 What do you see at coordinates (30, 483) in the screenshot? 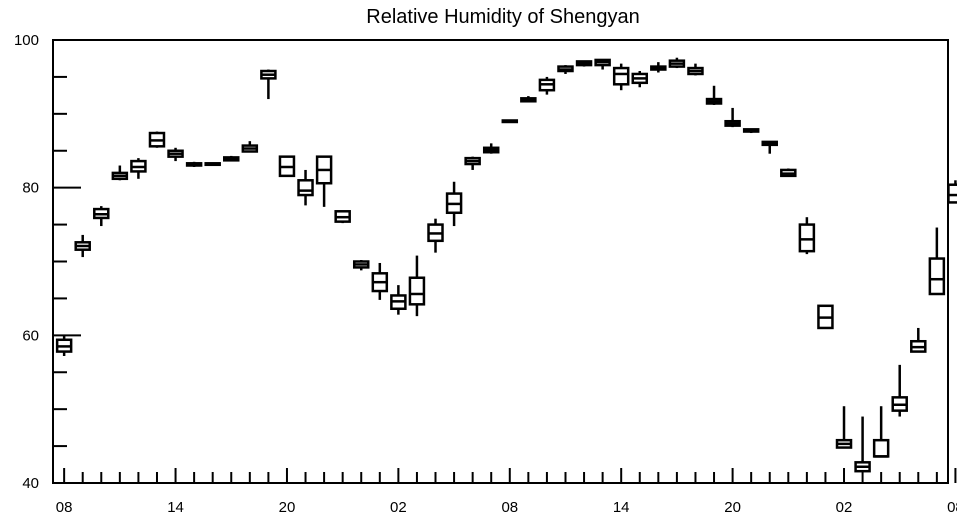
I see `y-tick-label: 40` at bounding box center [30, 483].